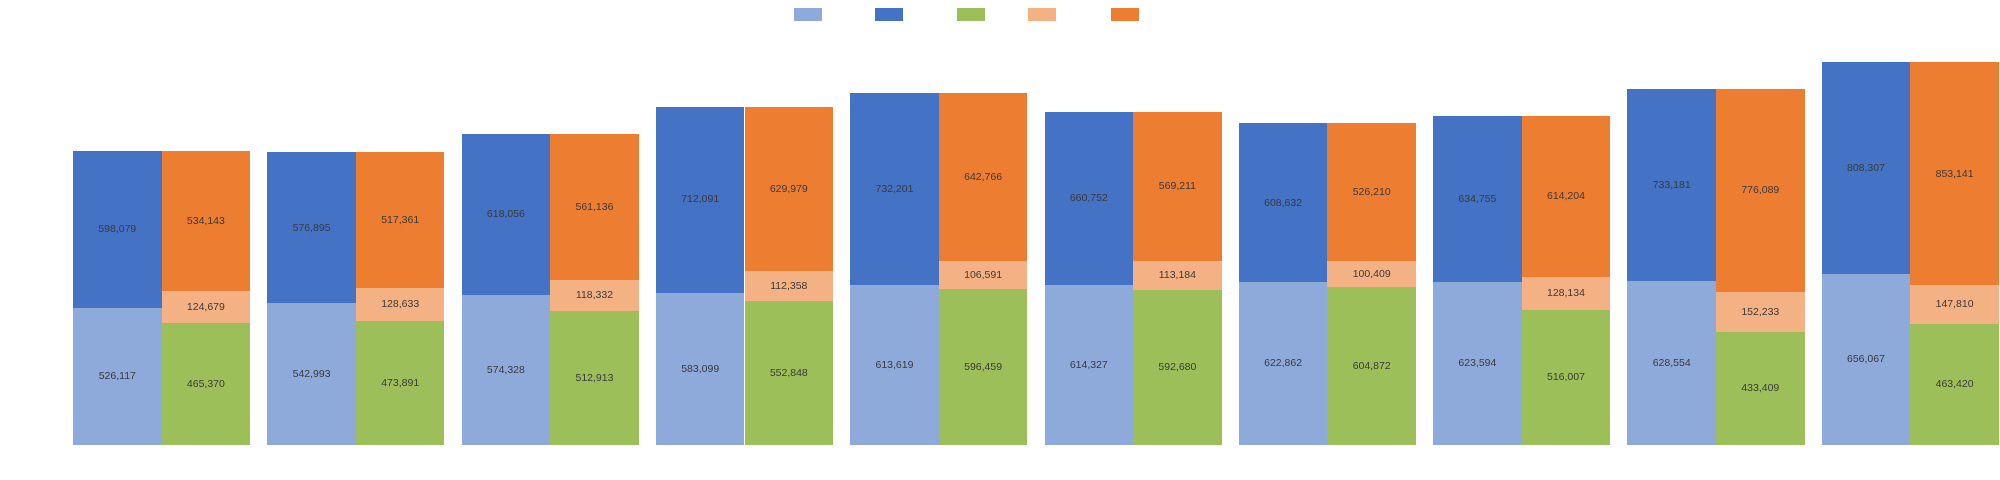 The height and width of the screenshot is (480, 2000). What do you see at coordinates (1042, 14) in the screenshot?
I see `legend-swatch-peach` at bounding box center [1042, 14].